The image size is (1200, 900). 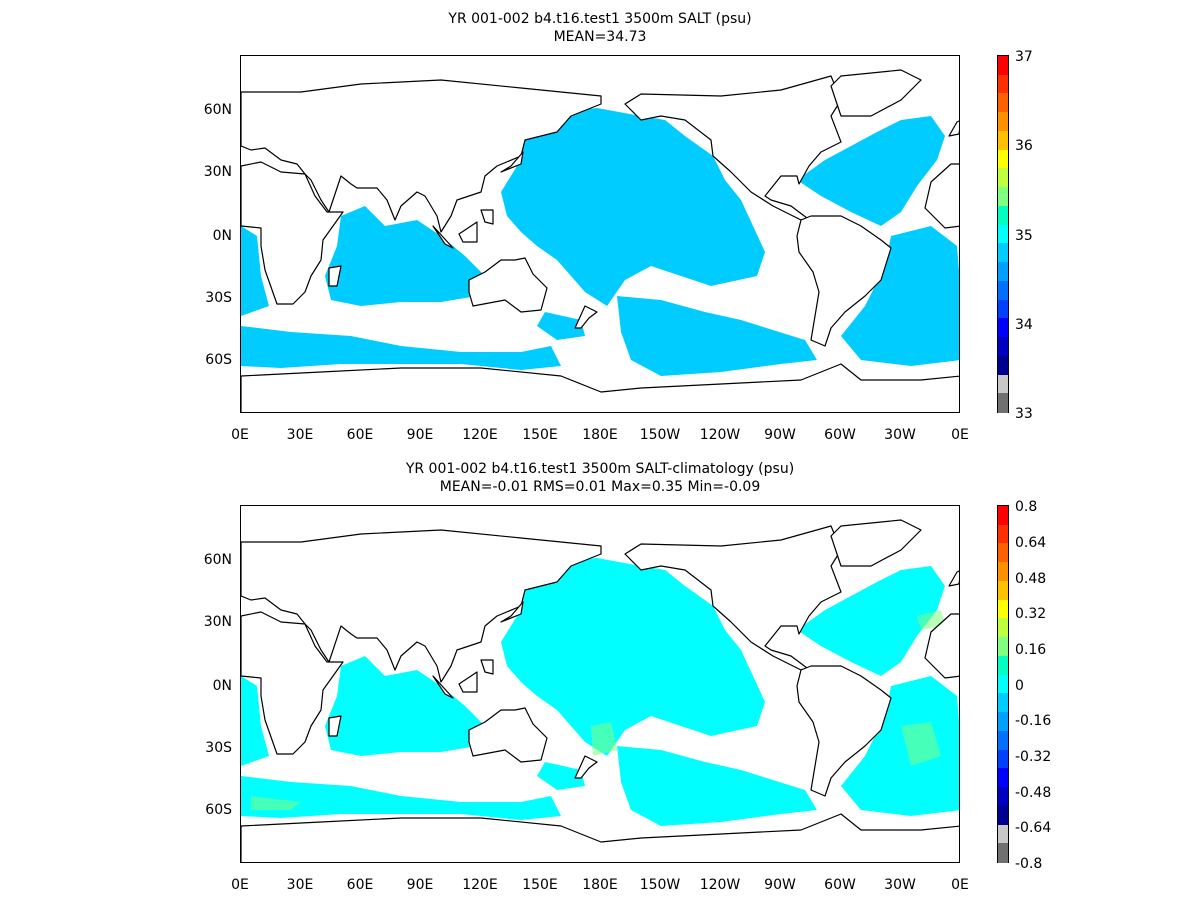 I want to click on colorbar-label: -0.16, so click(x=1033, y=721).